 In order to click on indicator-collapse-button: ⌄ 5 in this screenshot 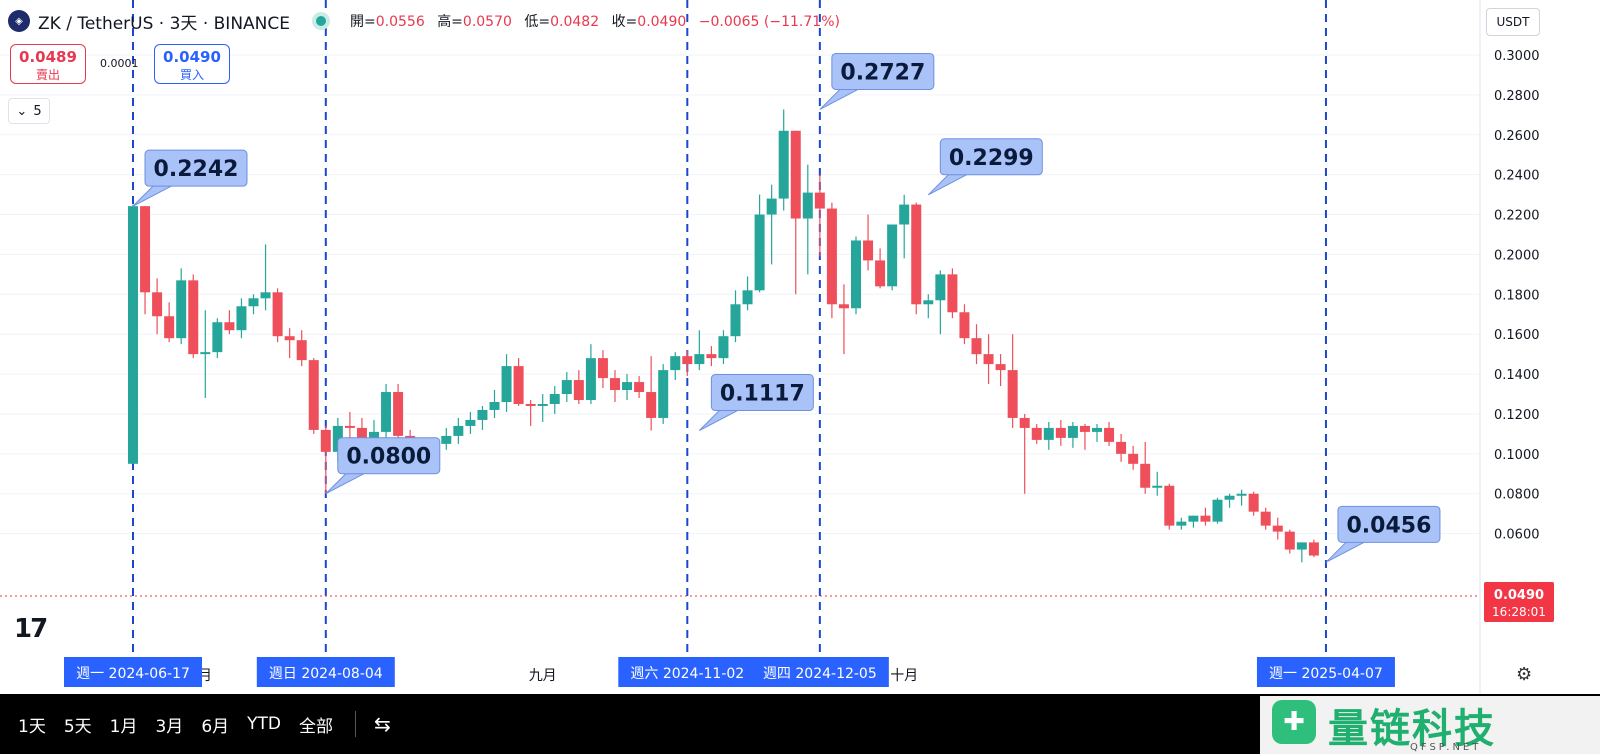, I will do `click(29, 111)`.